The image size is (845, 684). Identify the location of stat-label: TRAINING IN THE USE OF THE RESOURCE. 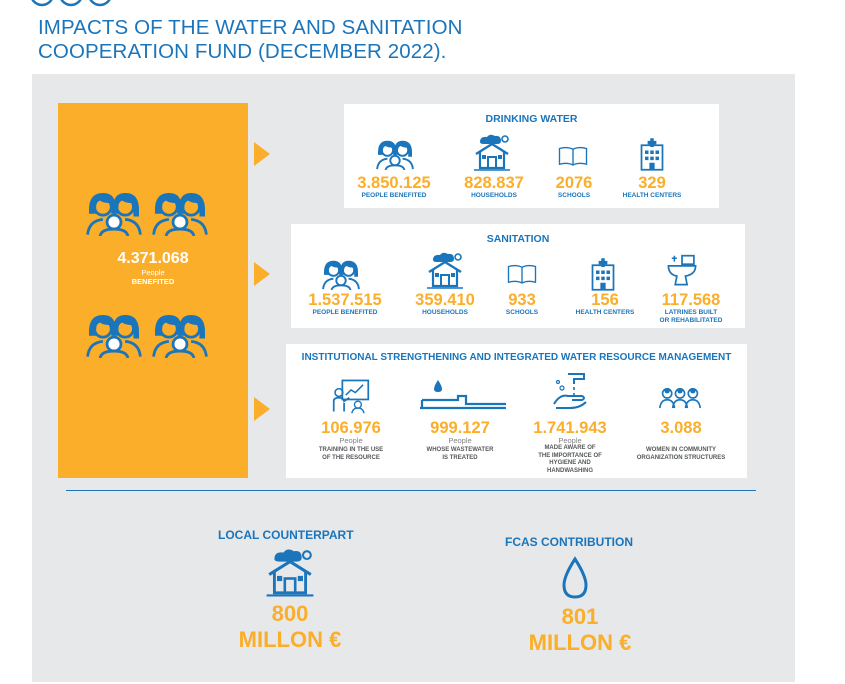
(351, 454).